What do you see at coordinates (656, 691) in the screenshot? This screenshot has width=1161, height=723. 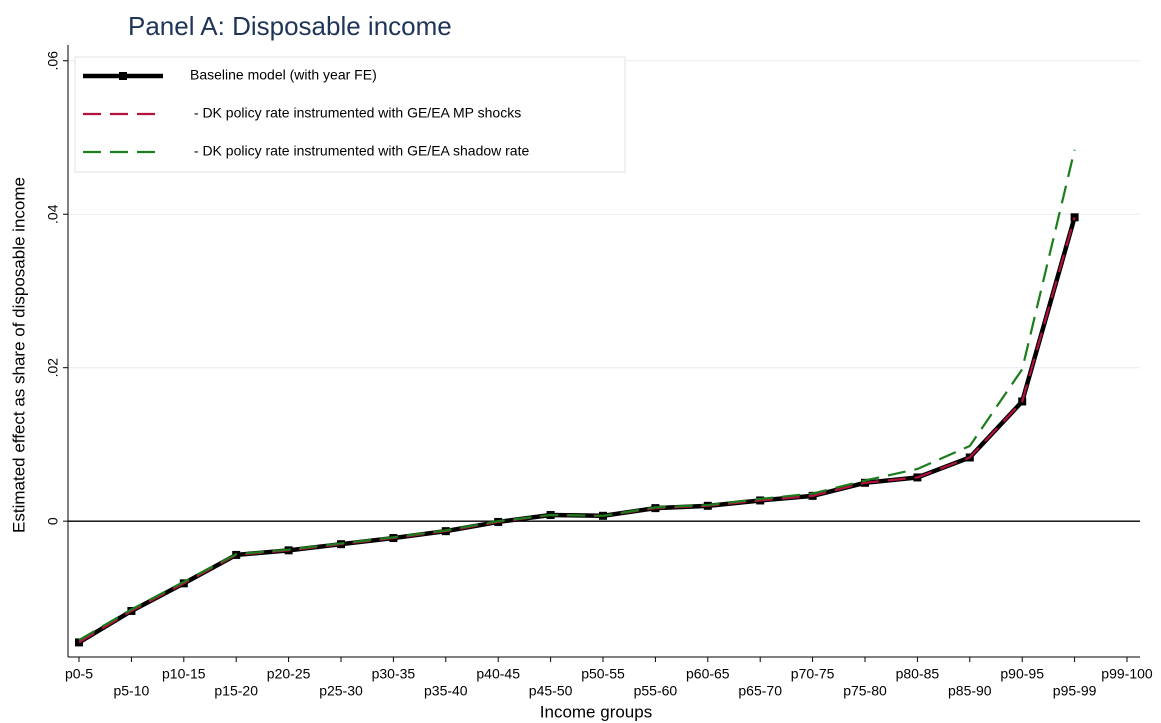 I see `x-tick-label: p55-60` at bounding box center [656, 691].